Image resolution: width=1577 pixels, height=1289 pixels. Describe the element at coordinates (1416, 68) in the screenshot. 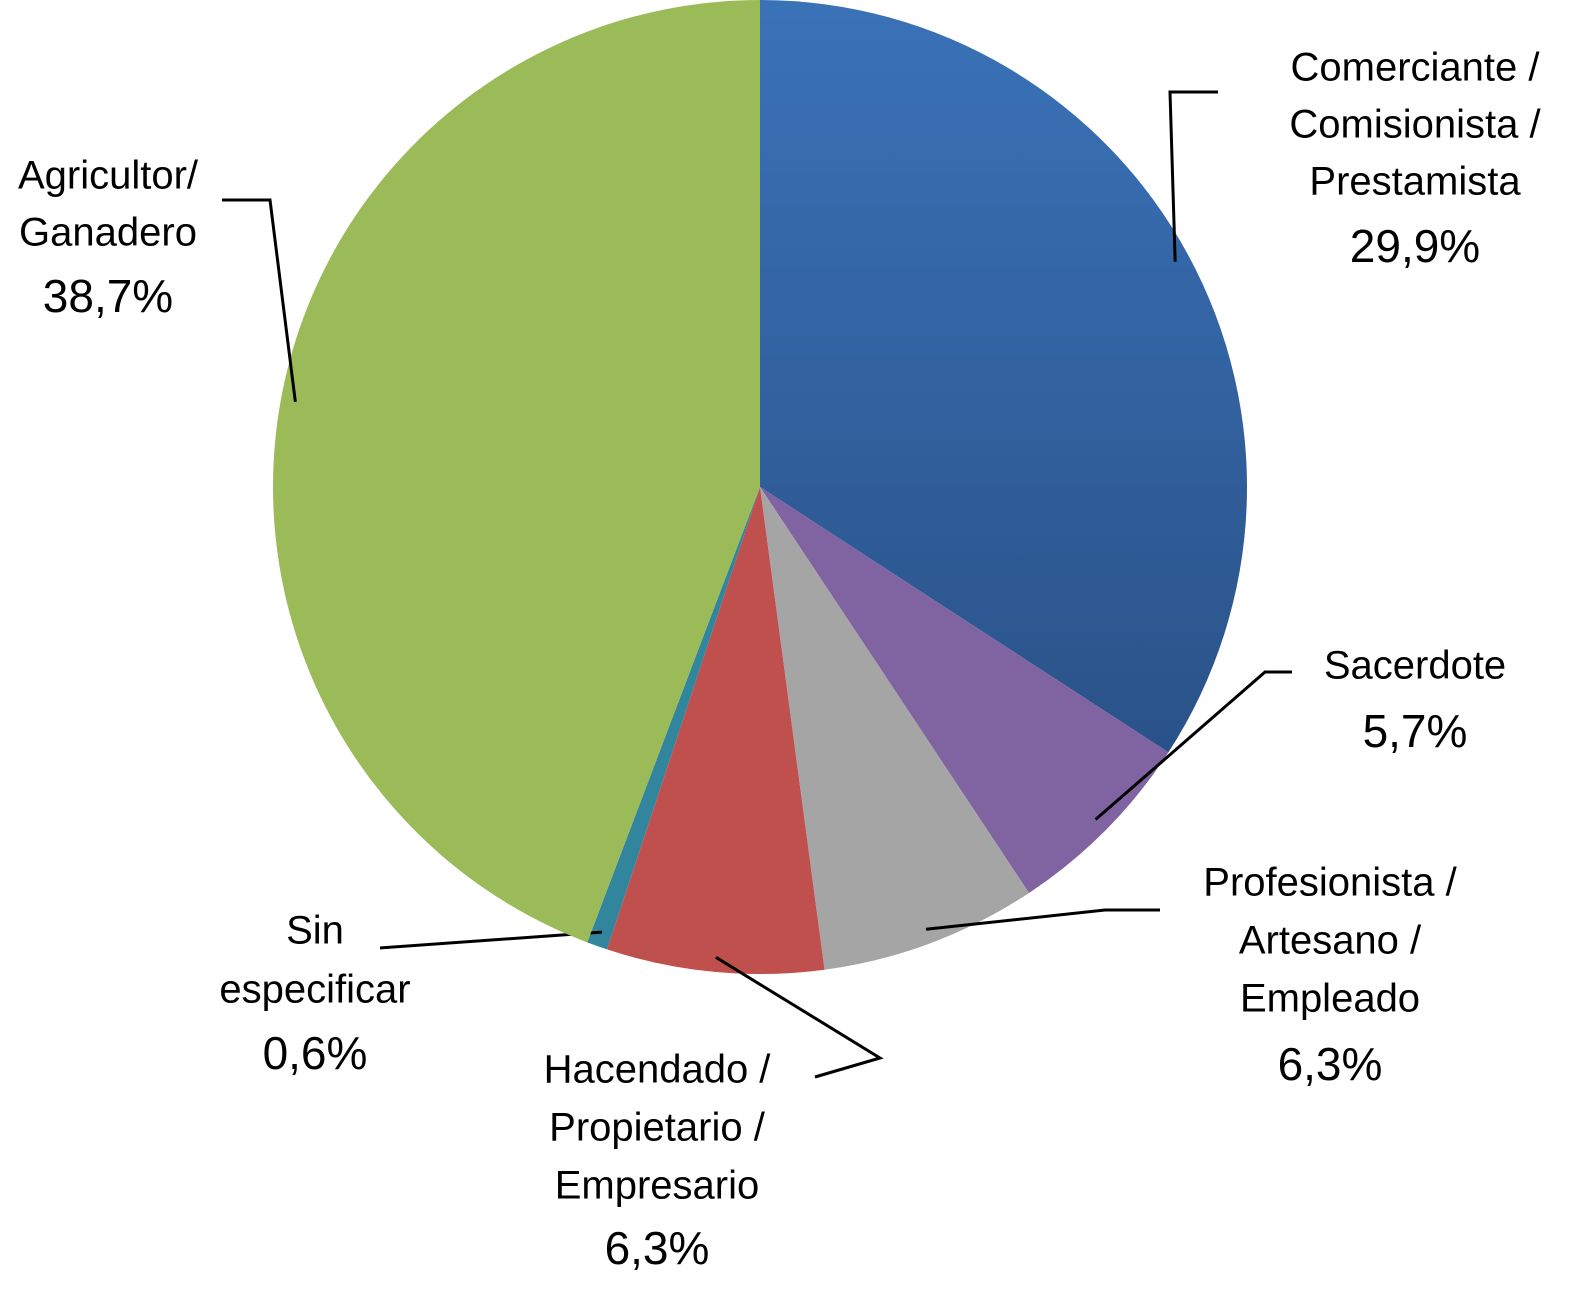

I see `slice-label: Comerciante /` at that location.